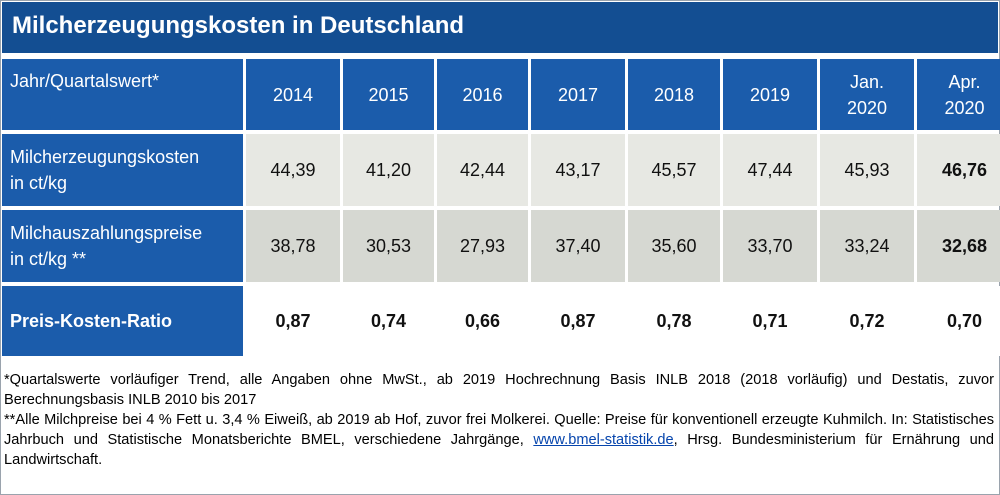  I want to click on header-label: Jahr/Quartalswert*, so click(85, 81).